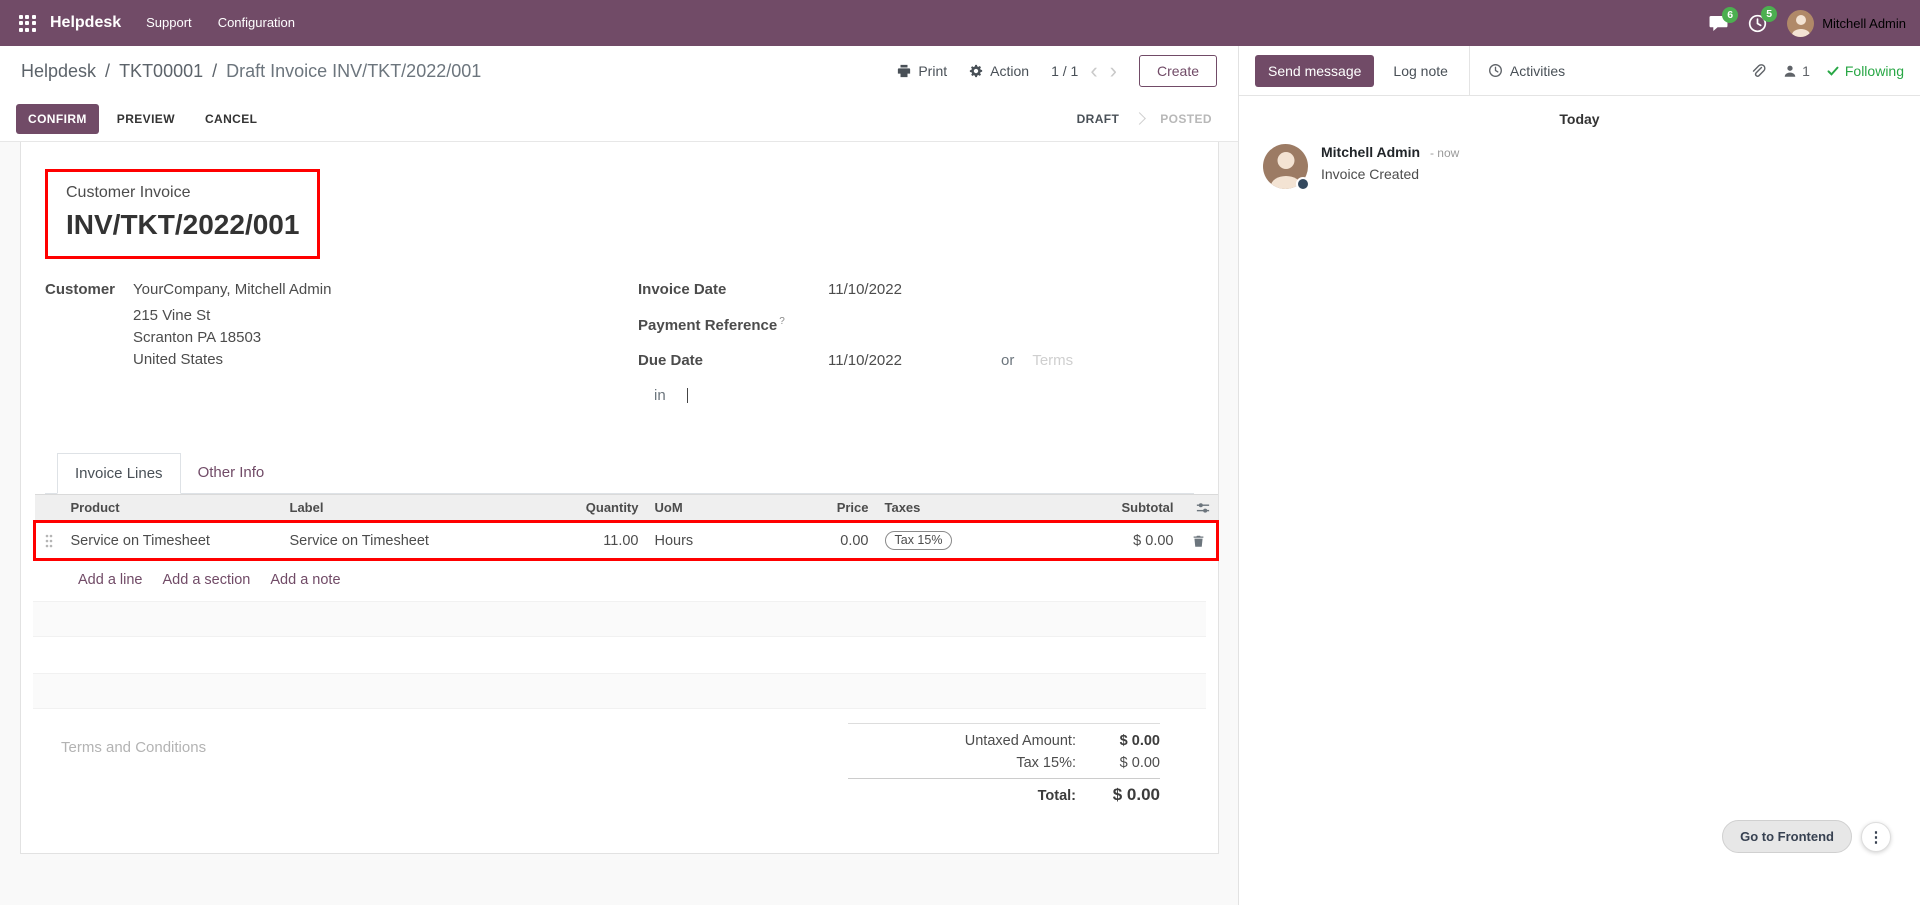  What do you see at coordinates (865, 360) in the screenshot?
I see `due-date-field: 11/10/2022` at bounding box center [865, 360].